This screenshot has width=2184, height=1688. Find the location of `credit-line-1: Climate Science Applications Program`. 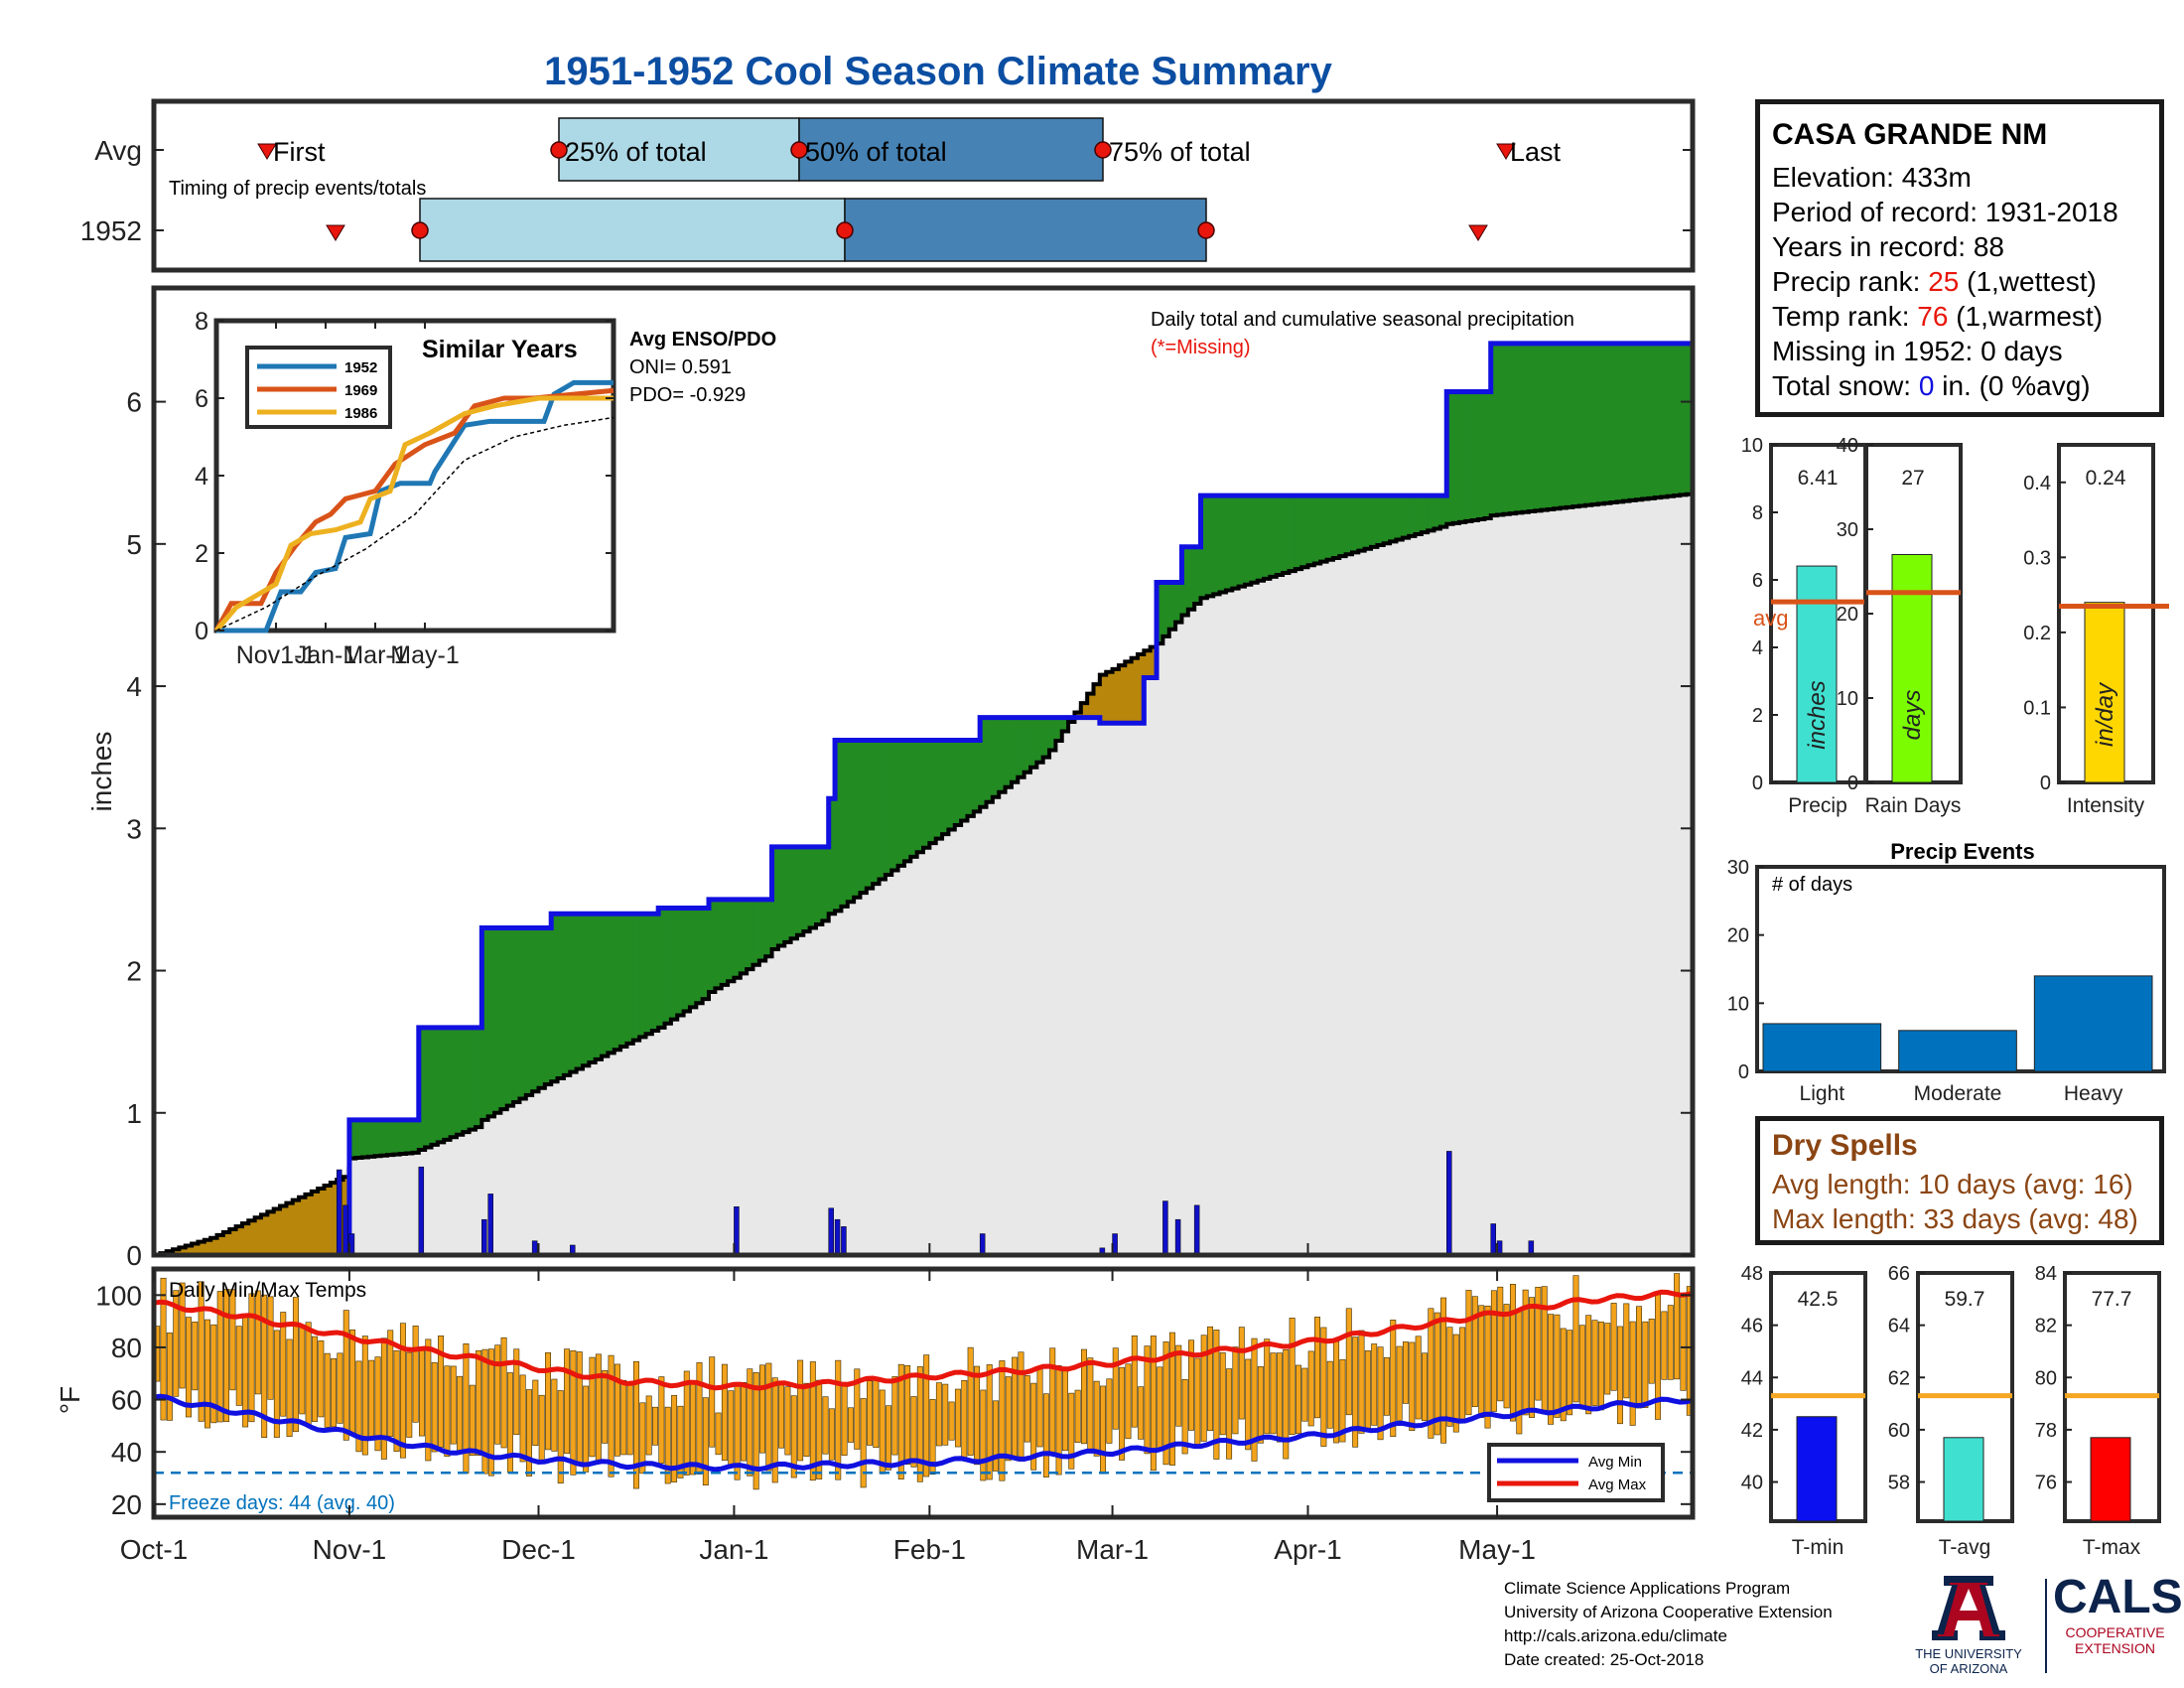

credit-line-1: Climate Science Applications Program is located at coordinates (1647, 1588).